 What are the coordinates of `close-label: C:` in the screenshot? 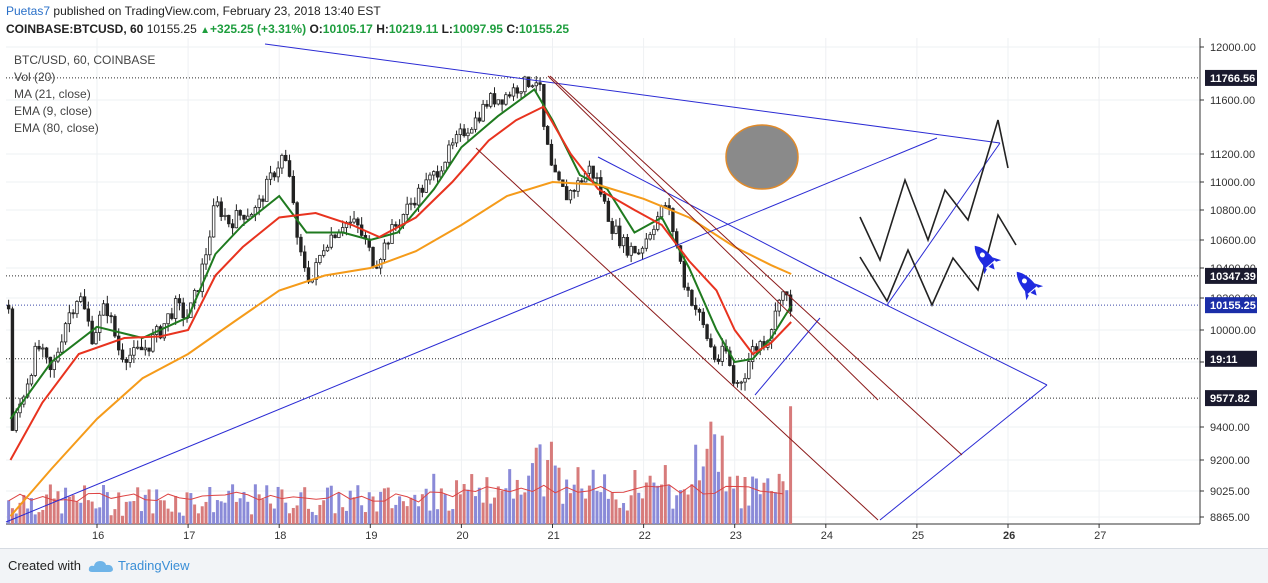 It's located at (512, 29).